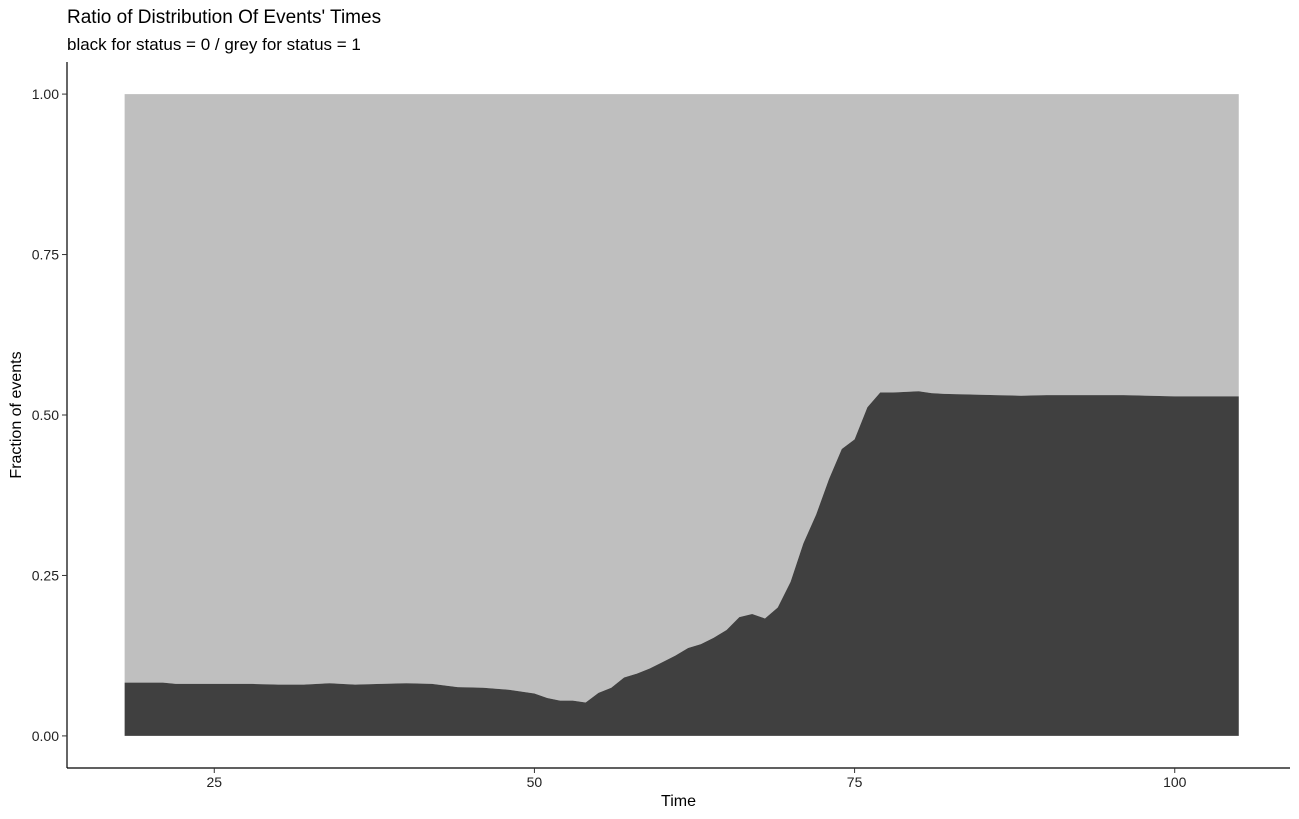 The height and width of the screenshot is (819, 1299). I want to click on x-axis-title: Time, so click(678, 801).